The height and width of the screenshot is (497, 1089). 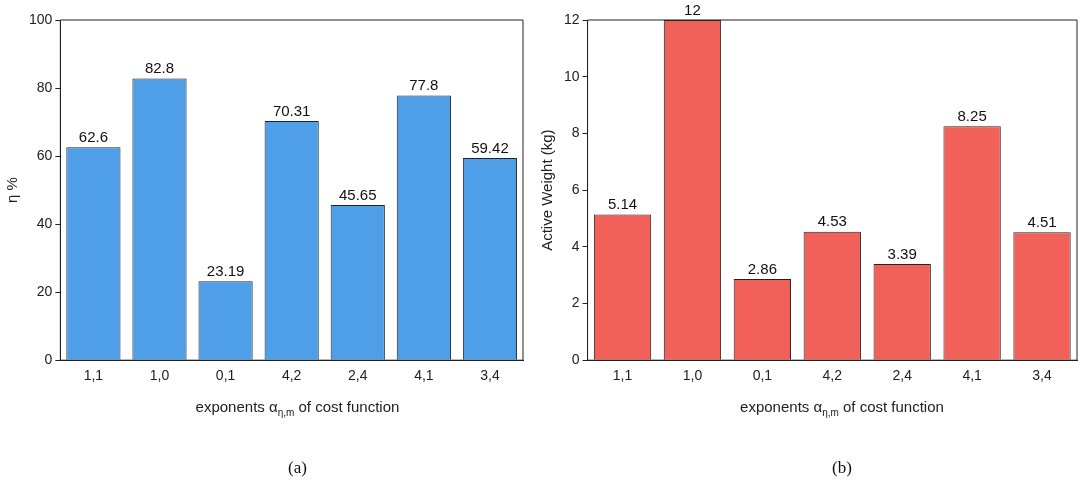 What do you see at coordinates (571, 18) in the screenshot?
I see `y-tick-label: 12` at bounding box center [571, 18].